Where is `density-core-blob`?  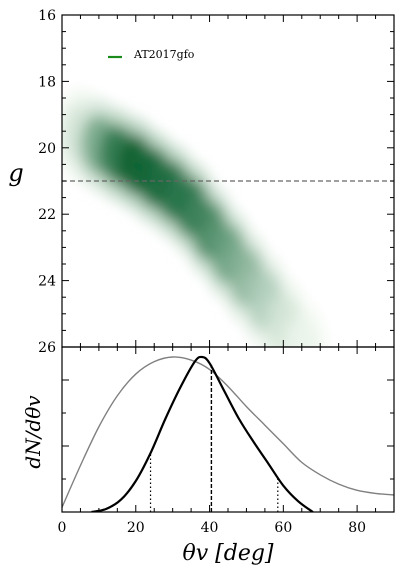
density-core-blob is located at coordinates (301, 332).